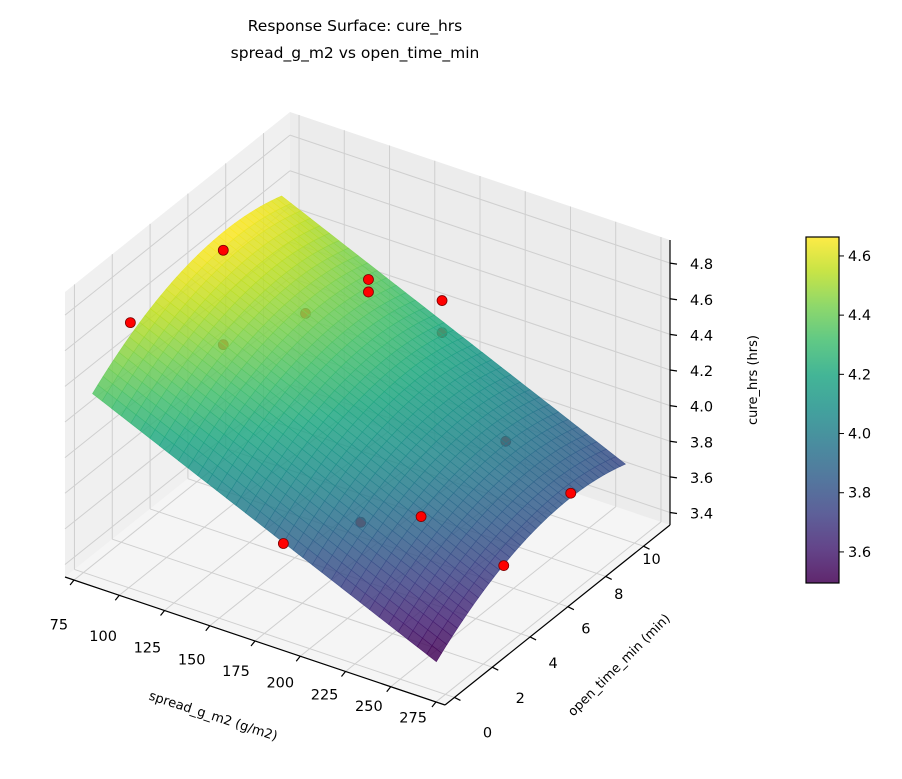  I want to click on x-tick-label: 275, so click(413, 719).